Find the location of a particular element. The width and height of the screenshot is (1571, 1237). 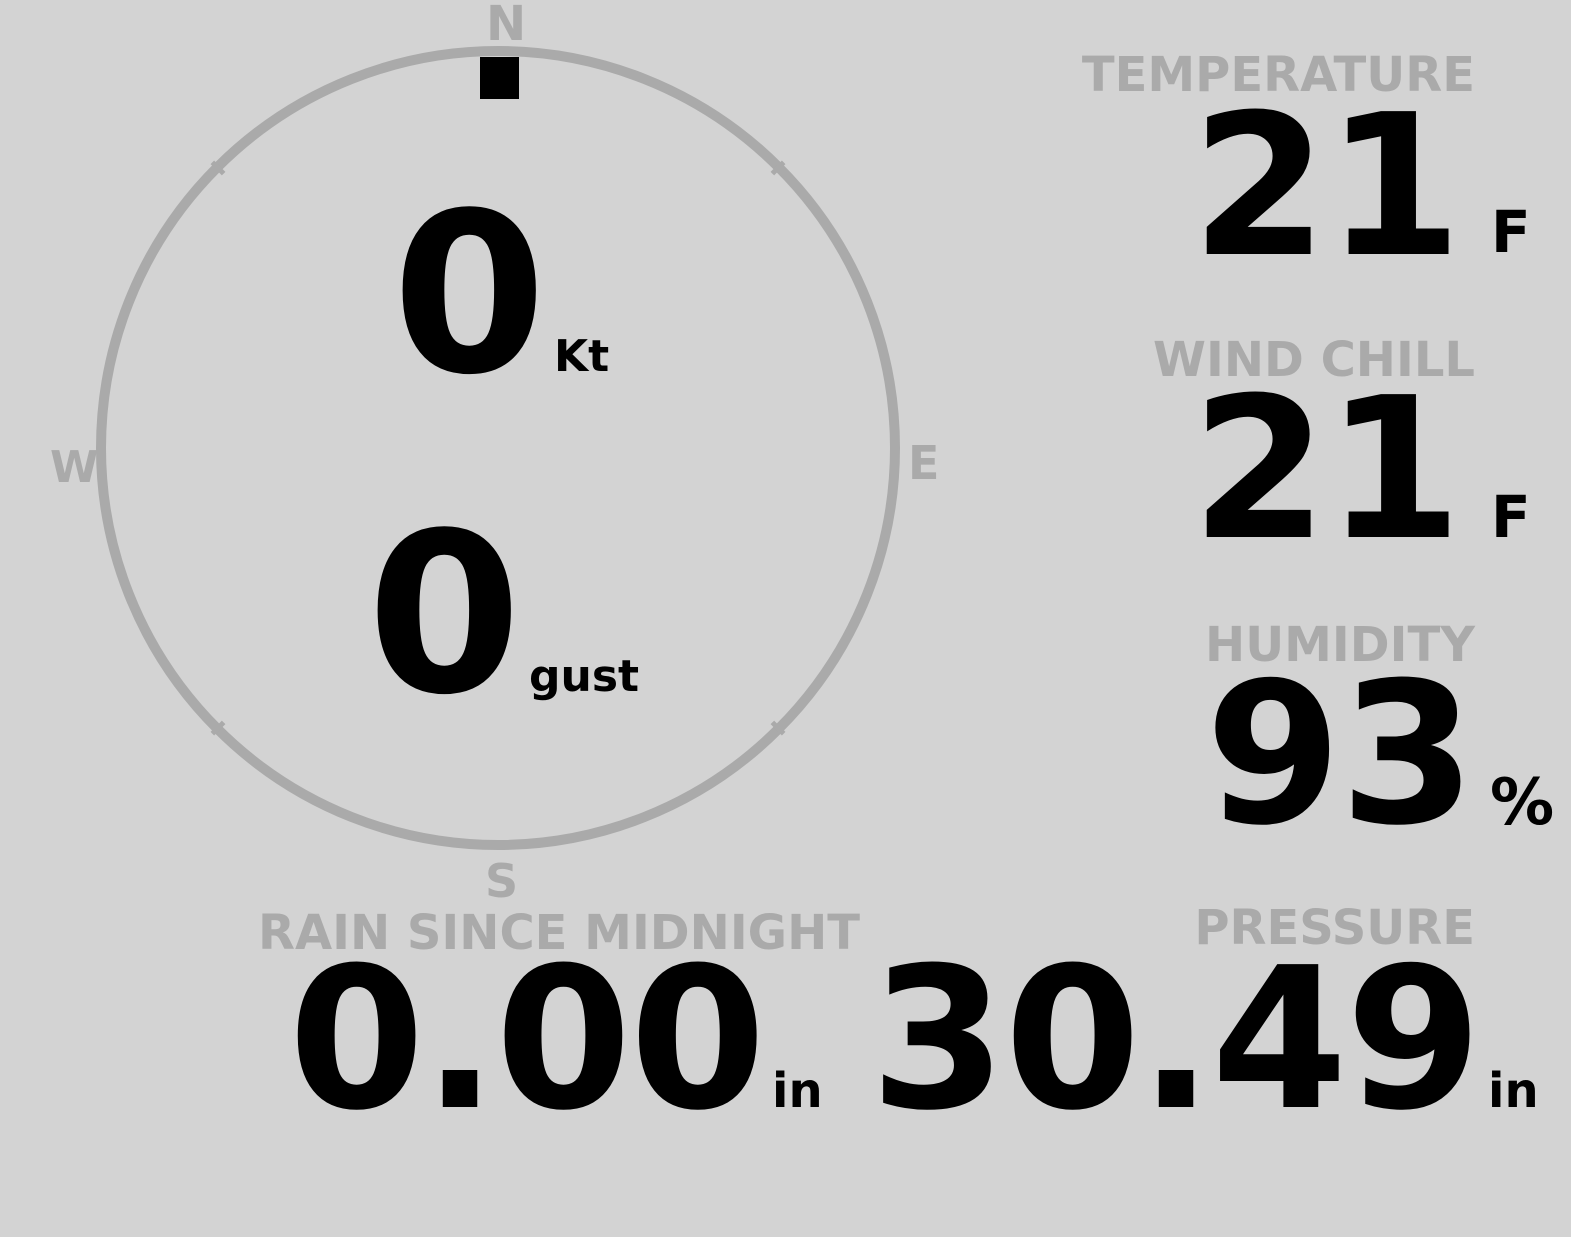

wind-chill-value: 21 is located at coordinates (1326, 470).